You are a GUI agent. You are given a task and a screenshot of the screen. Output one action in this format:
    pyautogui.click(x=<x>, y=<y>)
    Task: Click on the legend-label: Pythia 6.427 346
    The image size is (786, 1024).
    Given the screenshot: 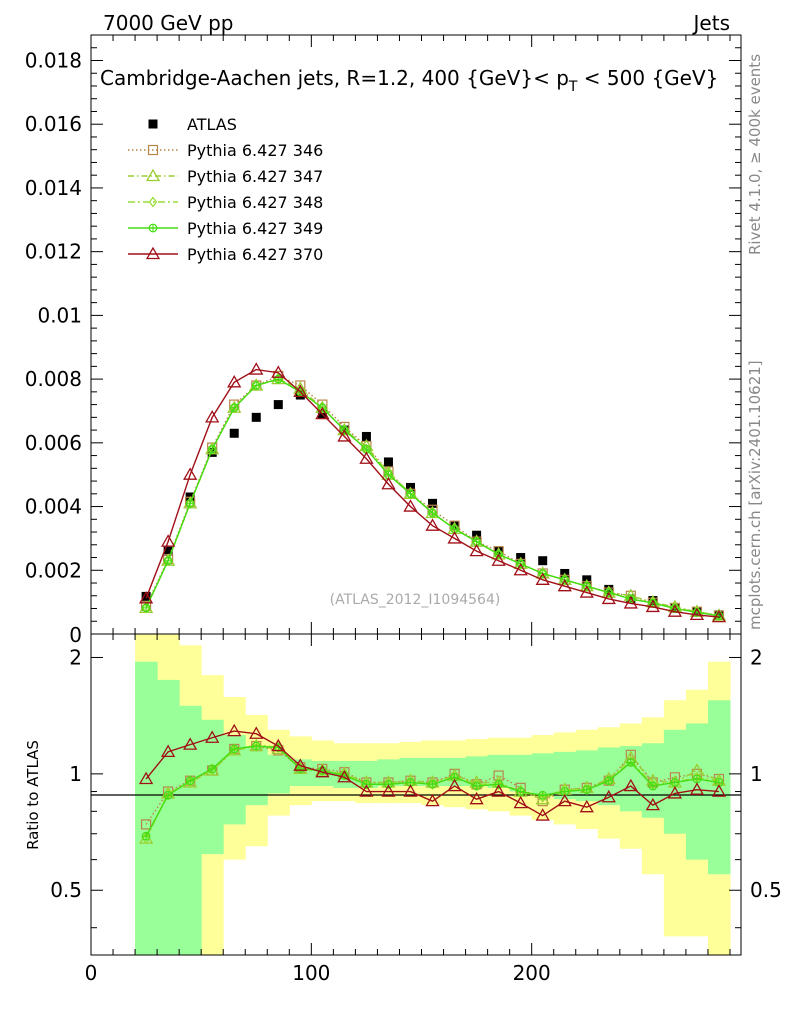 What is the action you would take?
    pyautogui.click(x=255, y=150)
    